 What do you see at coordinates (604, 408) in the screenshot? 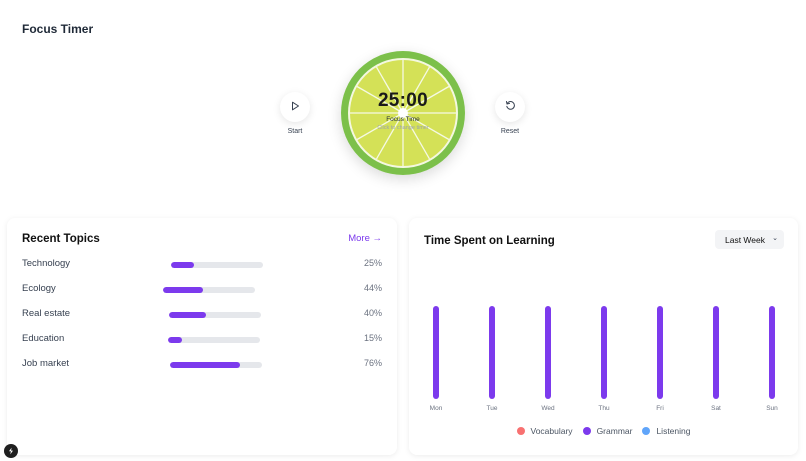
I see `day-label: Thu` at bounding box center [604, 408].